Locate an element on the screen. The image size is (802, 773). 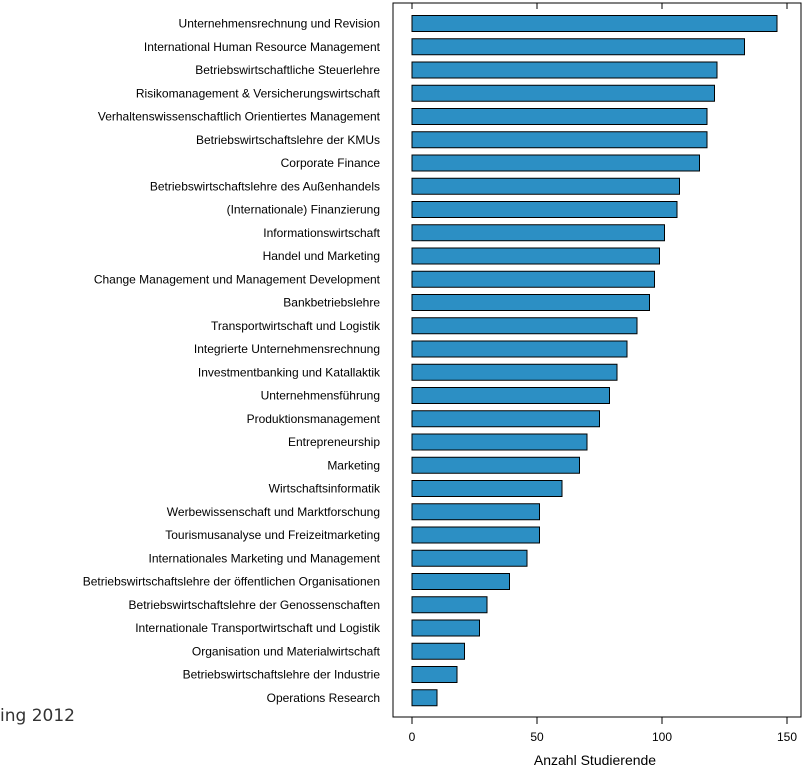
category-label: Werbewissenschaft und Marktforschung is located at coordinates (273, 512).